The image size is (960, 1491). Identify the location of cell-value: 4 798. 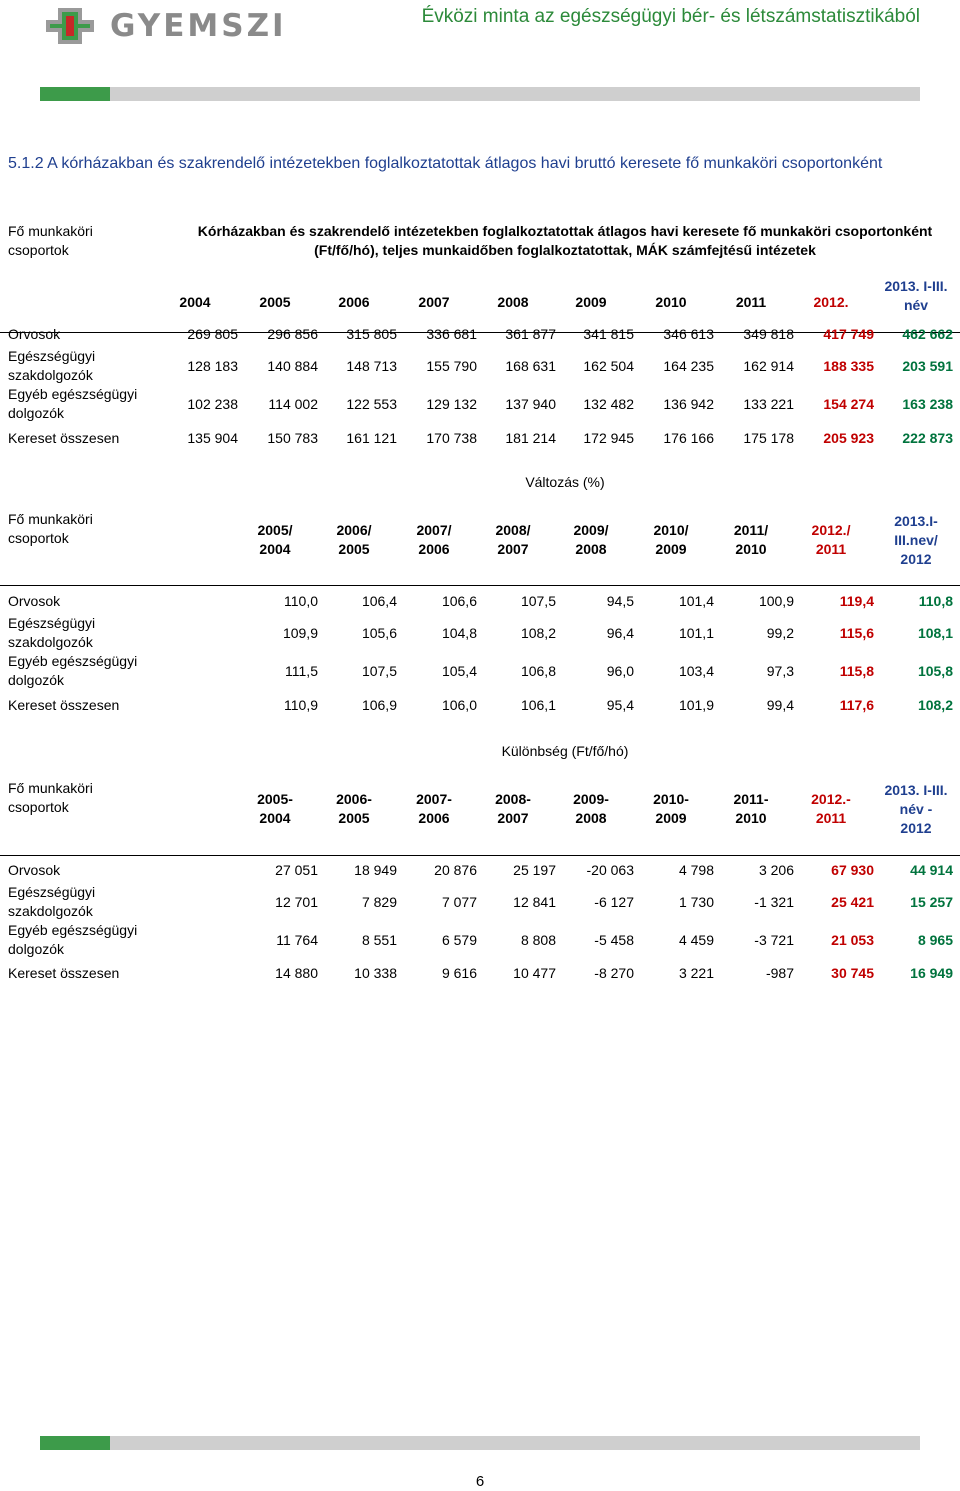
(696, 870).